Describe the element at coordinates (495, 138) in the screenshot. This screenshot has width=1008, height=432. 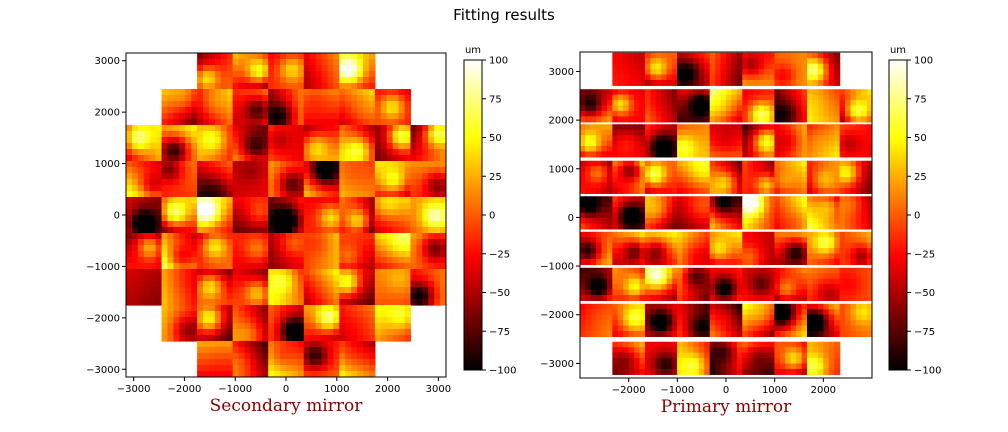
I see `colorbar-tick-label: 50` at that location.